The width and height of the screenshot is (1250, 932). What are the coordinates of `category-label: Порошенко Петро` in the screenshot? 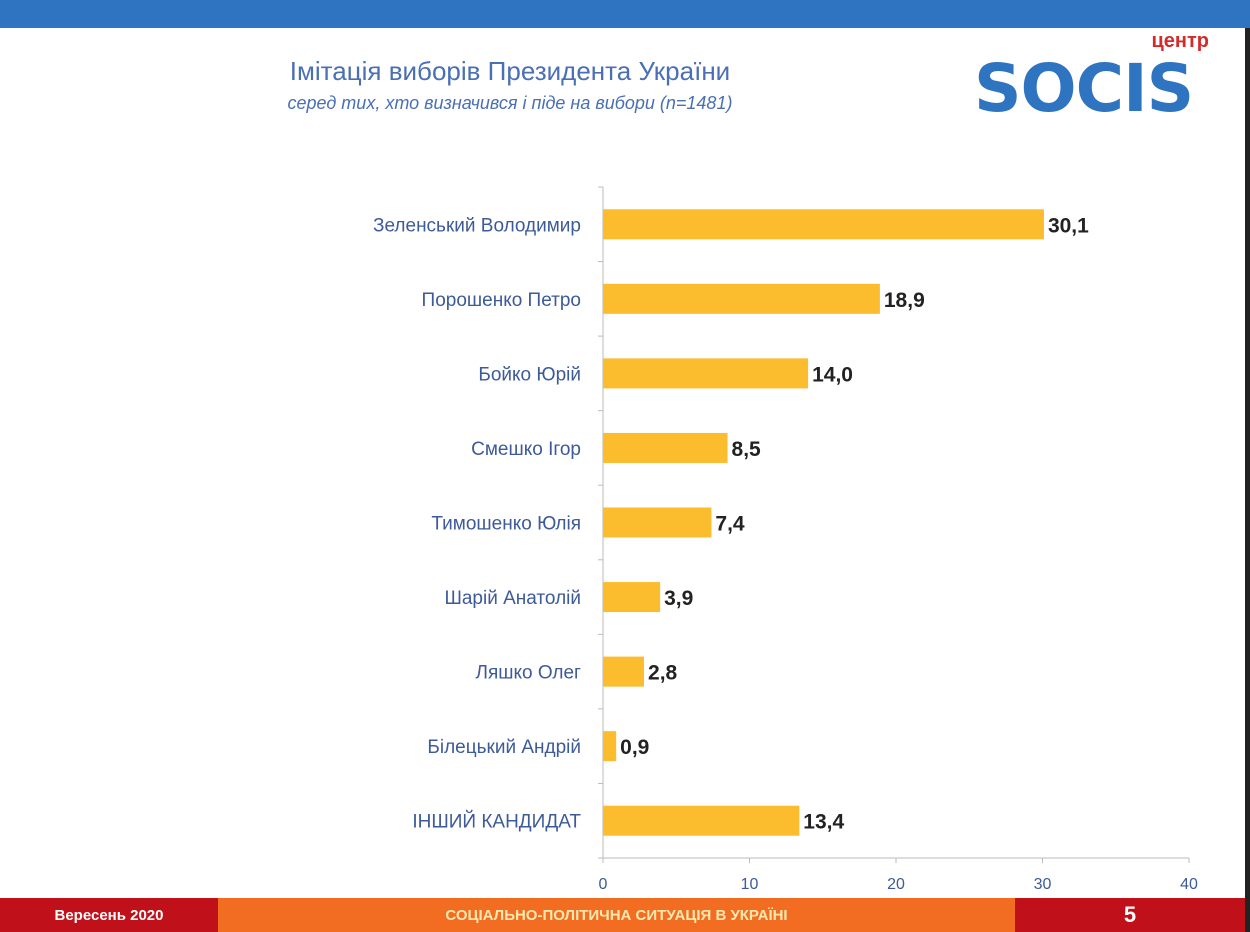 It's located at (501, 300).